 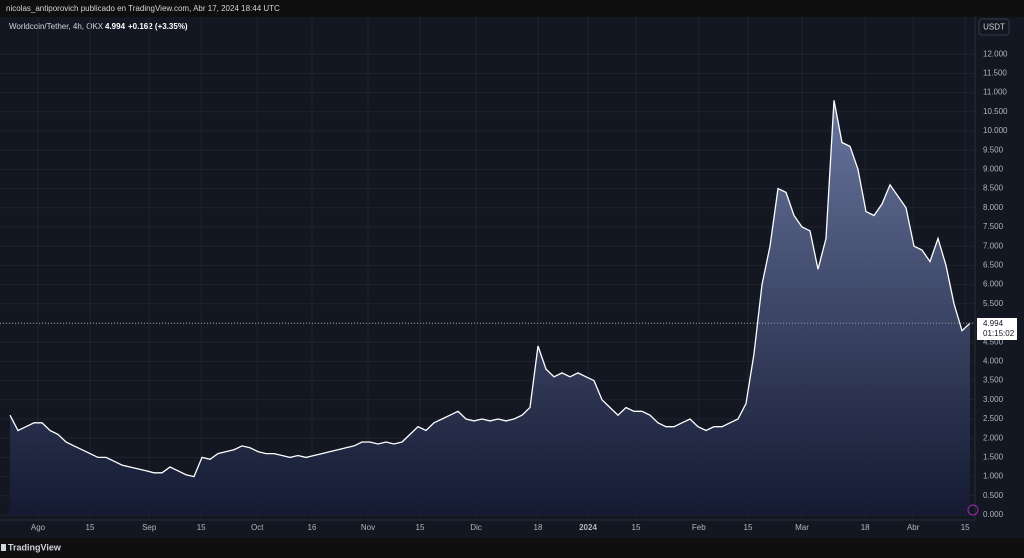 What do you see at coordinates (35, 547) in the screenshot?
I see `brand: TradingView` at bounding box center [35, 547].